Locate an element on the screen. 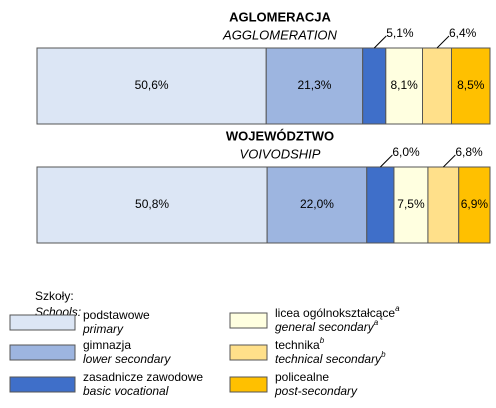 The height and width of the screenshot is (408, 496). bar-title: WOJEWÓDZTWO is located at coordinates (280, 135).